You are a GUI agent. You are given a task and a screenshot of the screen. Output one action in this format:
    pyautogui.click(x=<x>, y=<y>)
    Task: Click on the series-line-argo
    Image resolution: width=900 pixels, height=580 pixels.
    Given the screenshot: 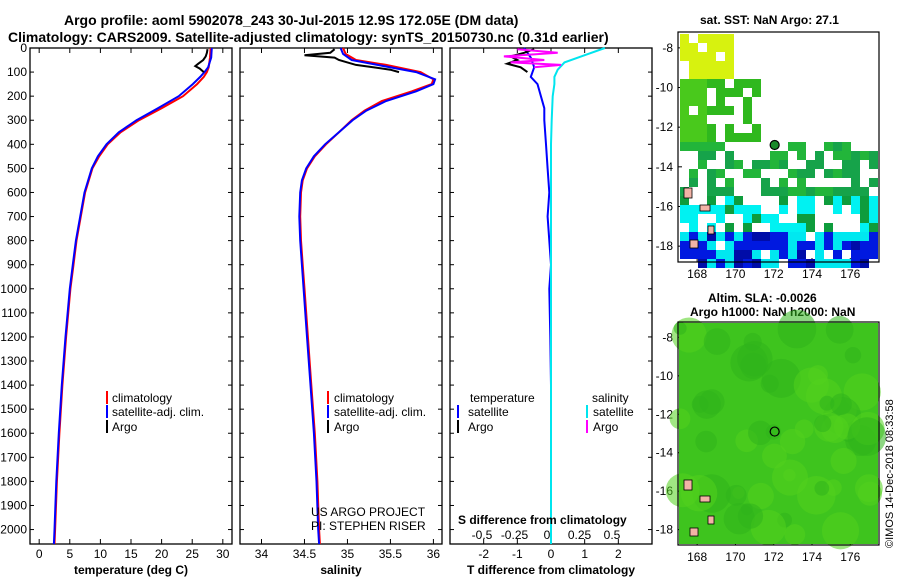 What is the action you would take?
    pyautogui.click(x=201, y=61)
    